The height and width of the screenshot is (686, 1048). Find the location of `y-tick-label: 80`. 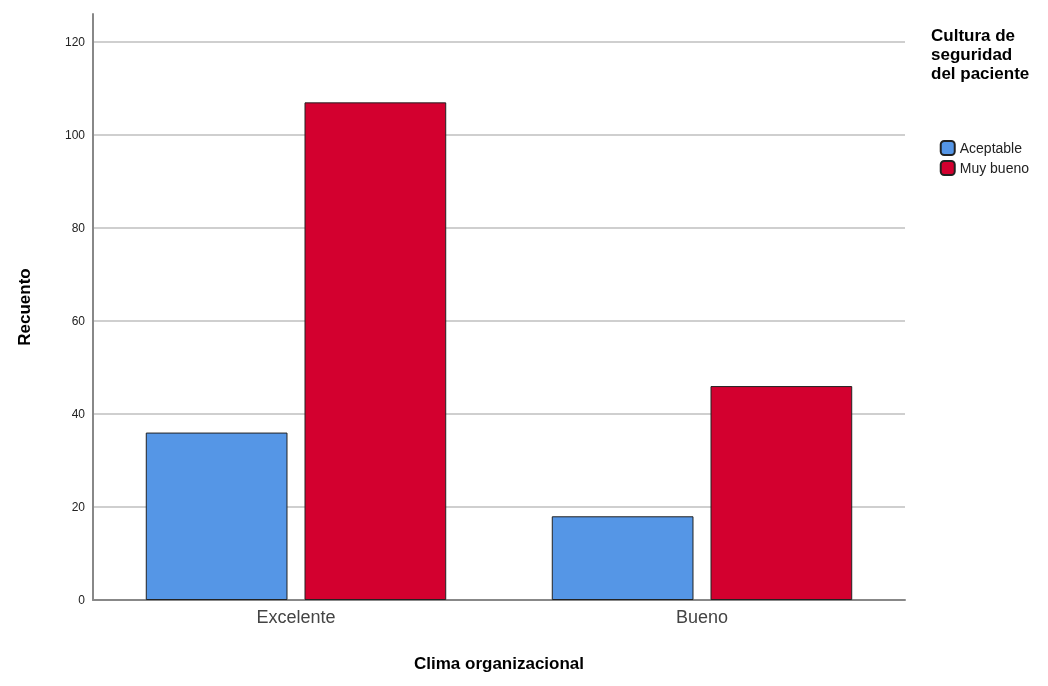

y-tick-label: 80 is located at coordinates (78, 227).